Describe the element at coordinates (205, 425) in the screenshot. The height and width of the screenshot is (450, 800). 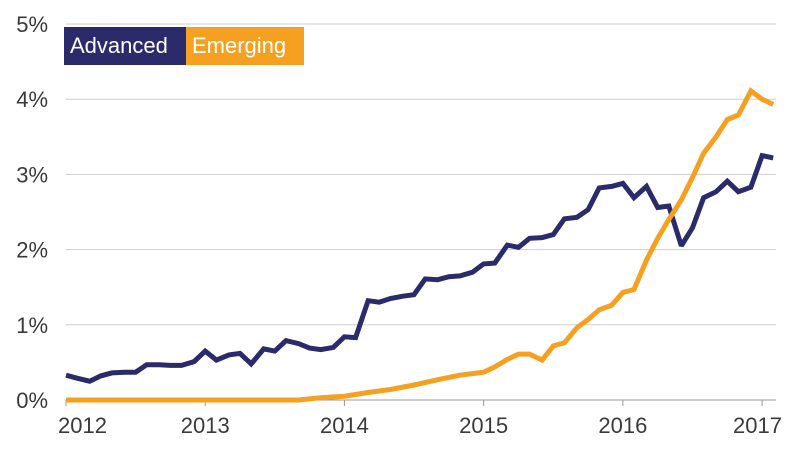
I see `x-tick-label: 2013` at that location.